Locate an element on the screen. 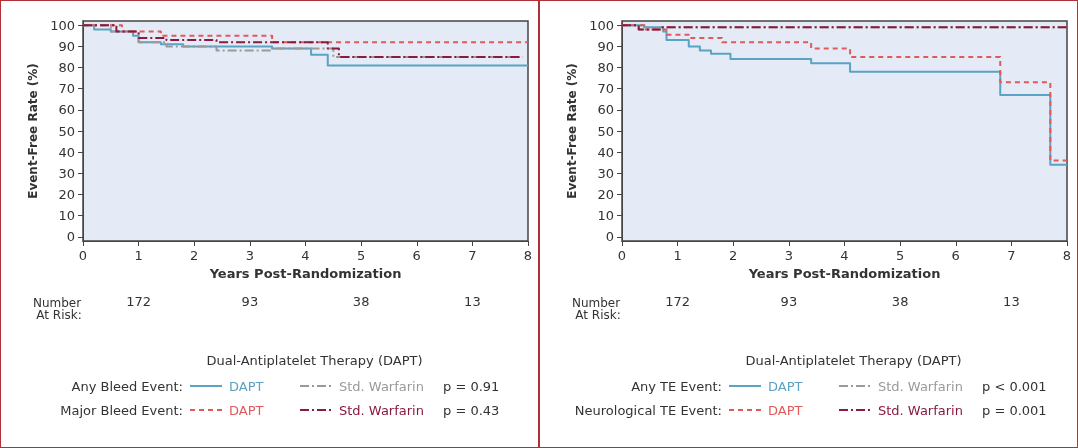 The width and height of the screenshot is (1078, 448). text: Any Bleed Event: is located at coordinates (126, 386).